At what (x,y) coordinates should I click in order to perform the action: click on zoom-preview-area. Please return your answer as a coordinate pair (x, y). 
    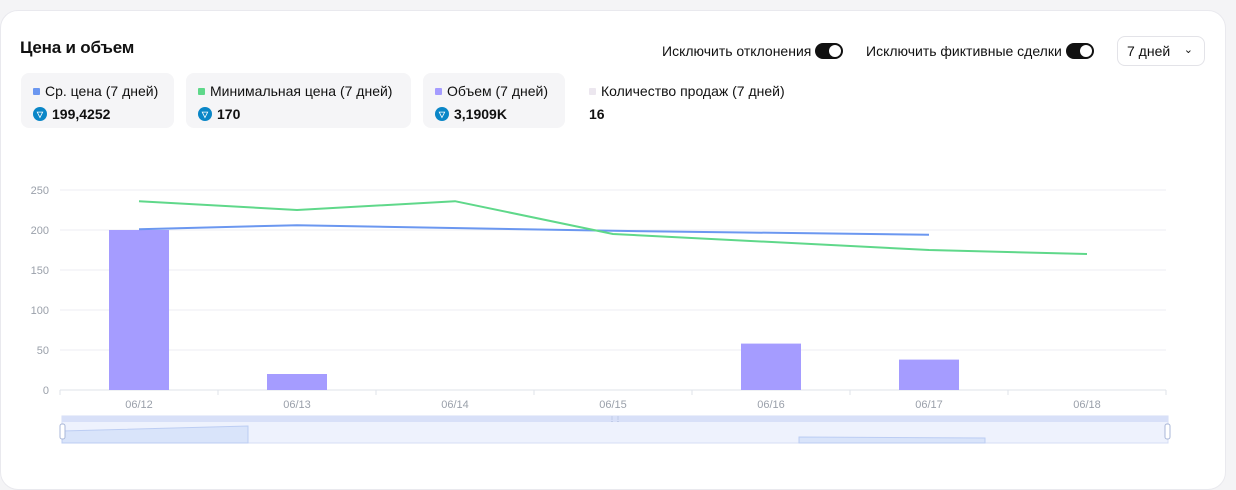
    Looking at the image, I should click on (892, 440).